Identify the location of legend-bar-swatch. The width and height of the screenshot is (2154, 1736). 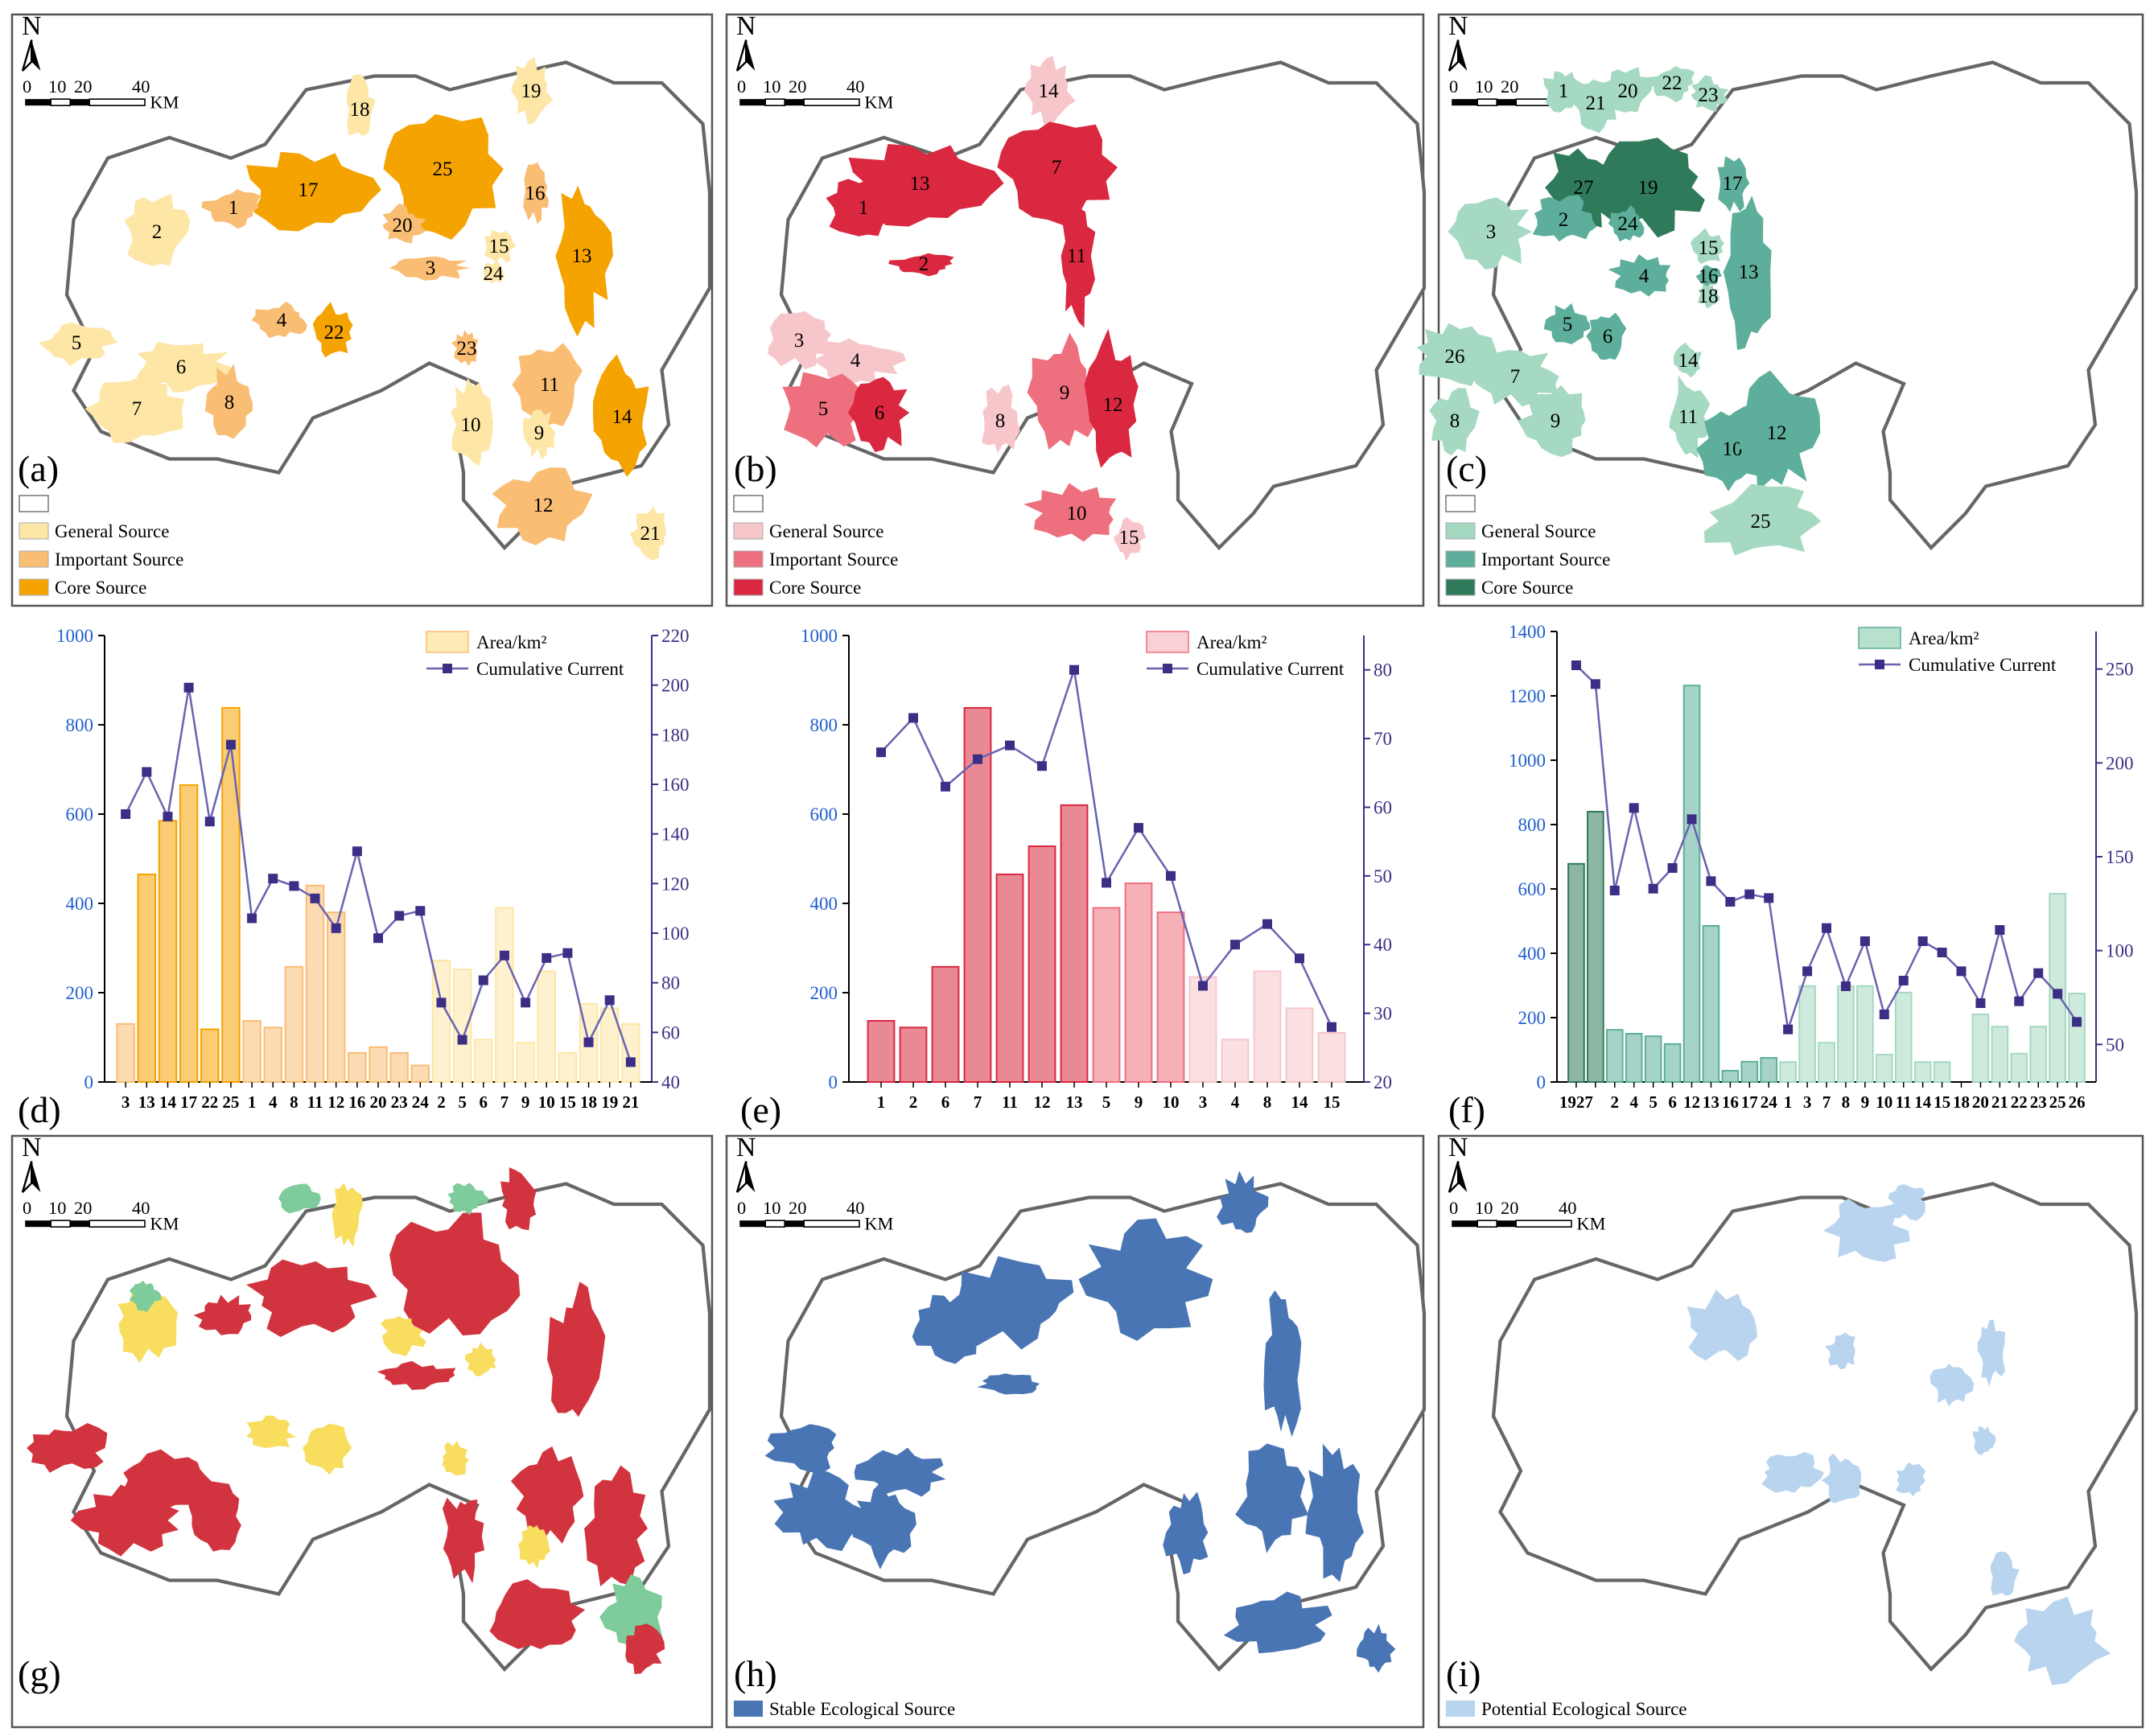
(447, 642).